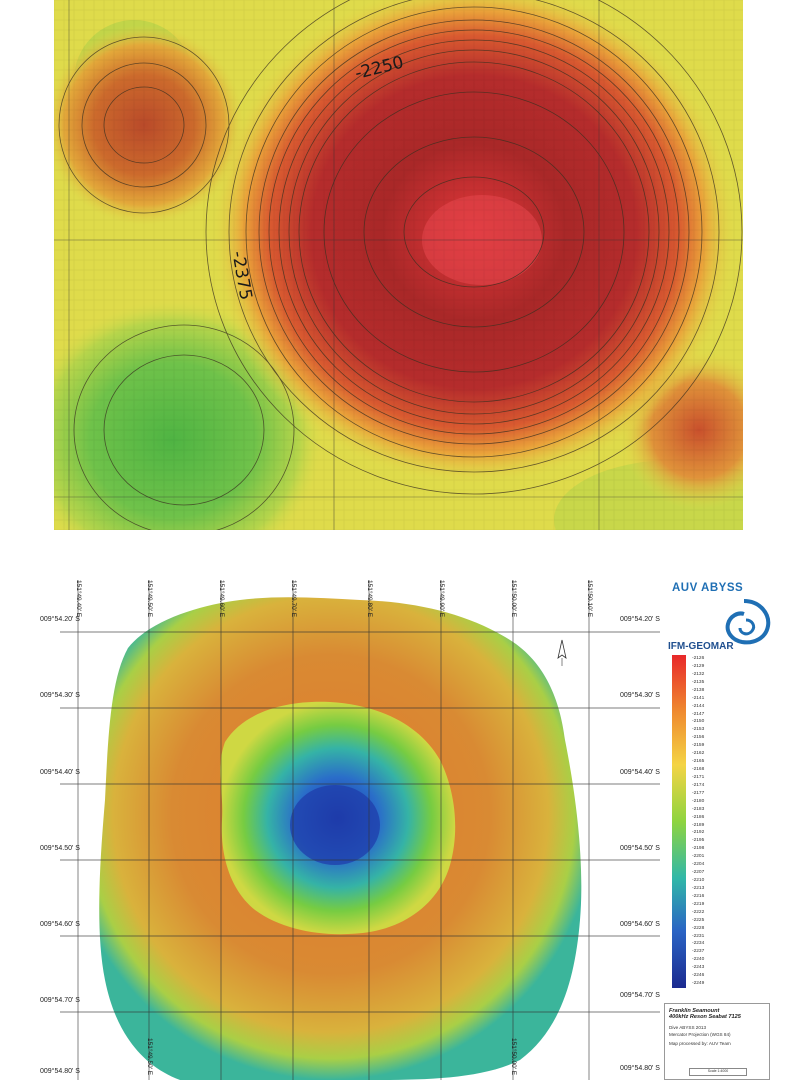 This screenshot has height=1080, width=800. Describe the element at coordinates (698, 738) in the screenshot. I see `legend-tick-label: -2156` at that location.